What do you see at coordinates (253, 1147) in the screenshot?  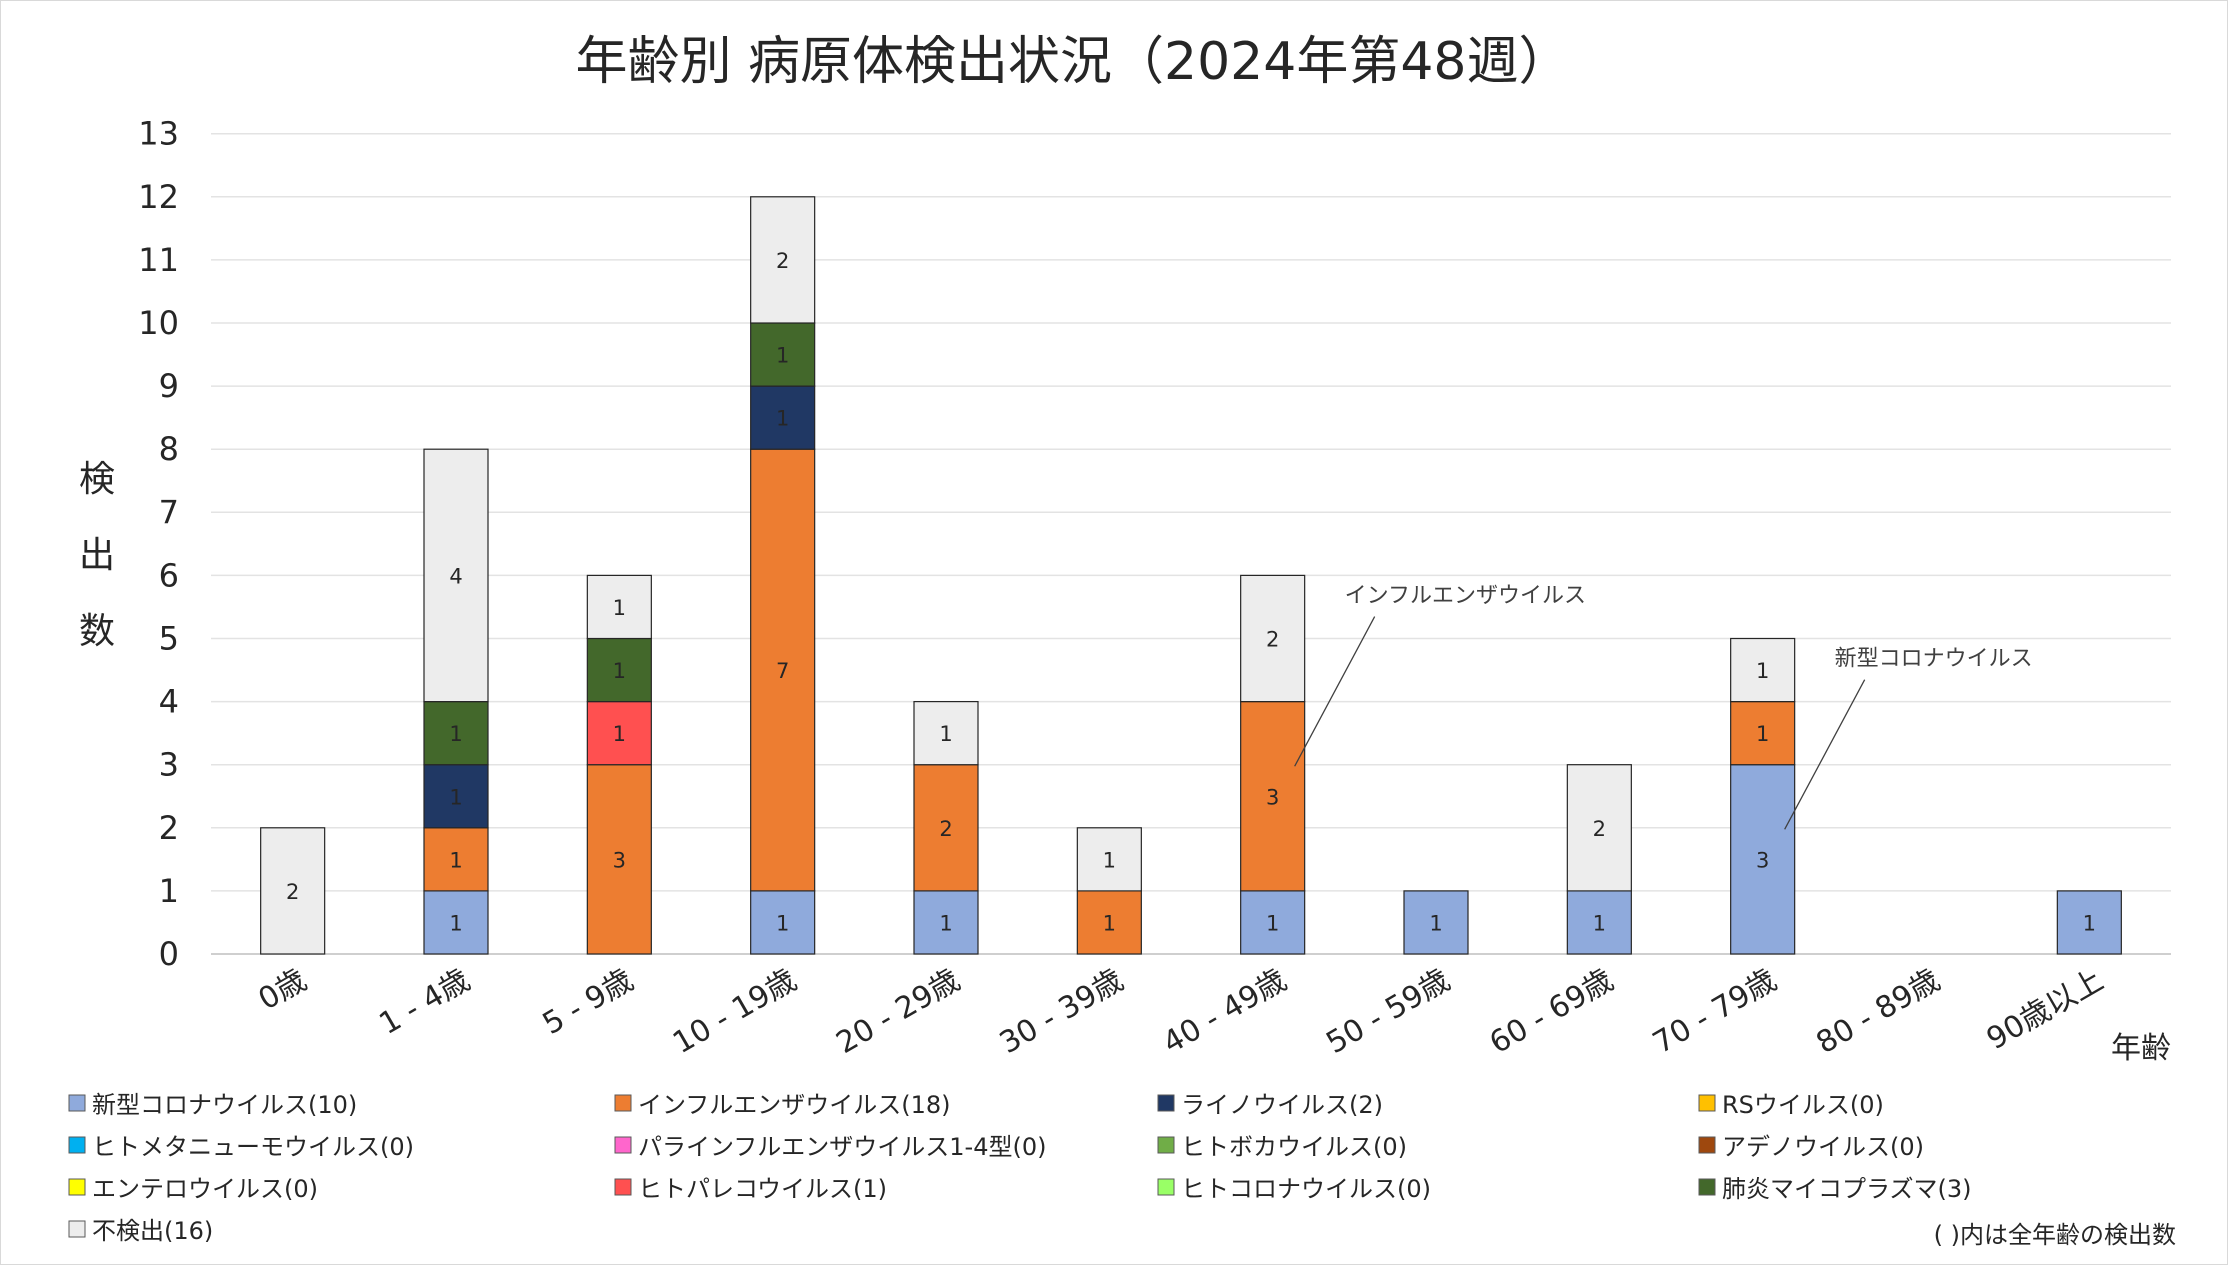 I see `legend-entry: ヒトメタニューモウイルス(0)` at bounding box center [253, 1147].